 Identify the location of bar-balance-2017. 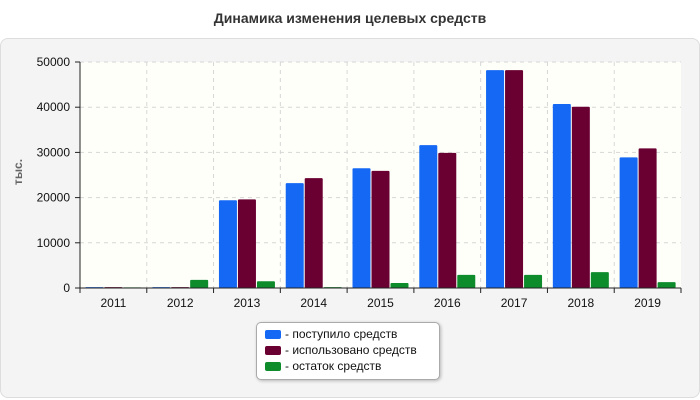
(533, 281).